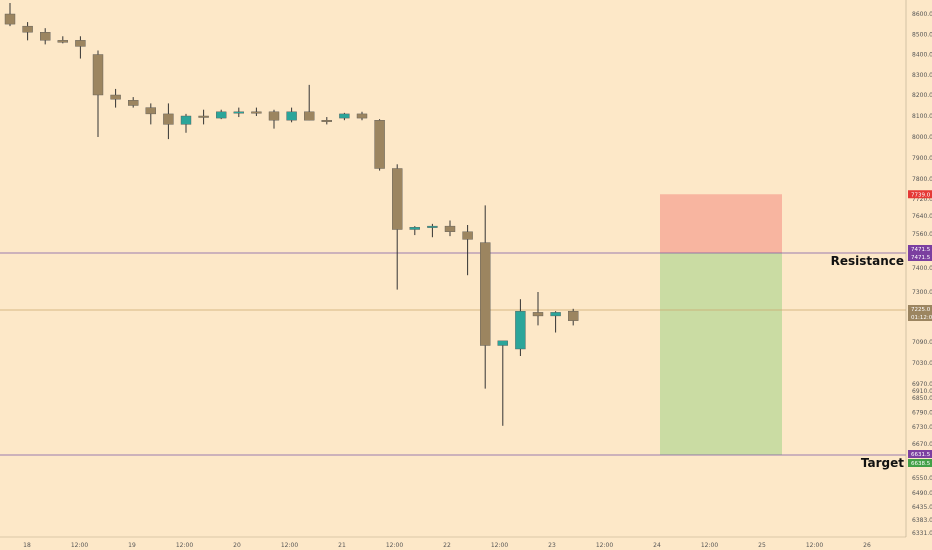  Describe the element at coordinates (657, 545) in the screenshot. I see `x-tick-label: 24` at that location.